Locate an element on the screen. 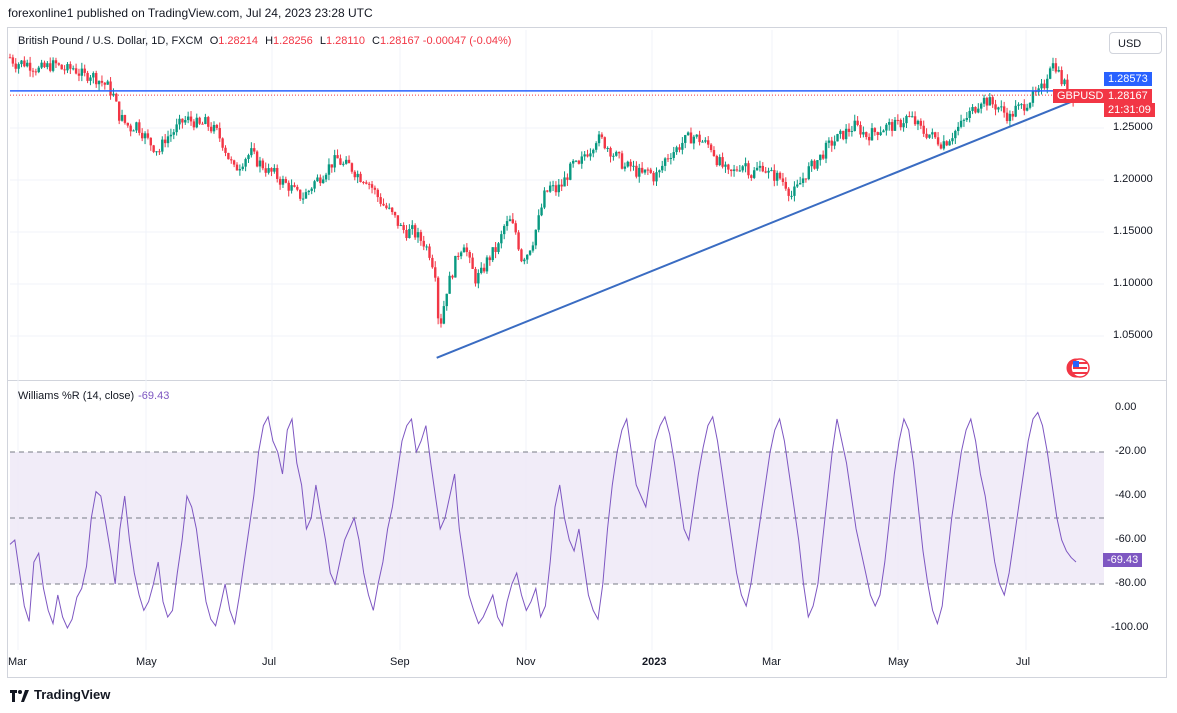  us-flag-icon is located at coordinates (1080, 368).